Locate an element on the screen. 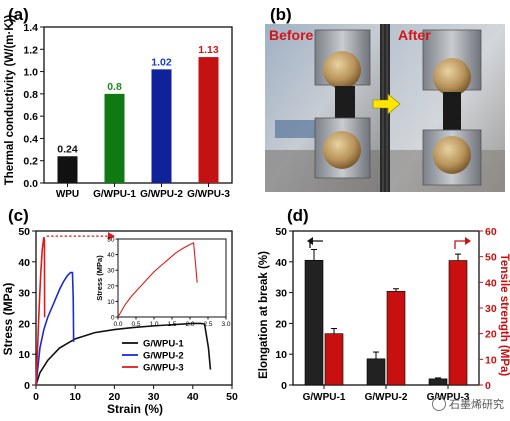 The height and width of the screenshot is (421, 510). inset-x-tick-label: 1.5 is located at coordinates (171, 324).